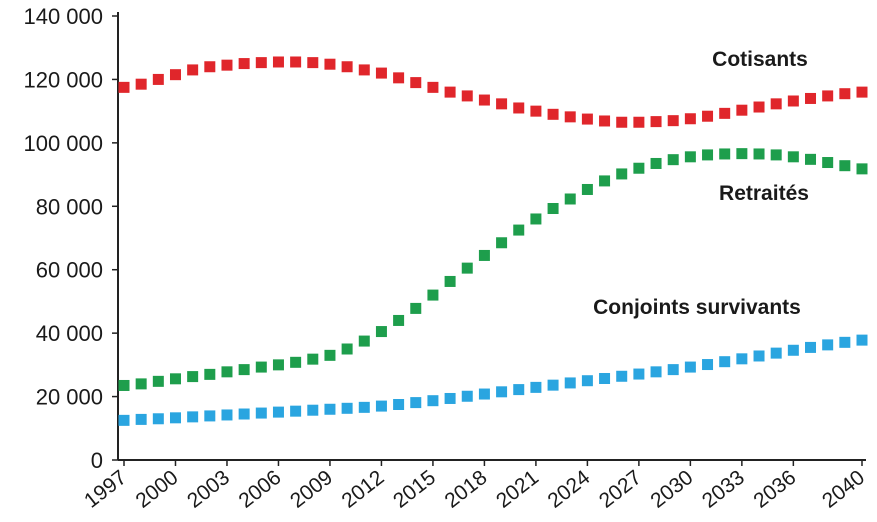 The width and height of the screenshot is (877, 522). Describe the element at coordinates (760, 59) in the screenshot. I see `series-label-cotisants: Cotisants` at that location.